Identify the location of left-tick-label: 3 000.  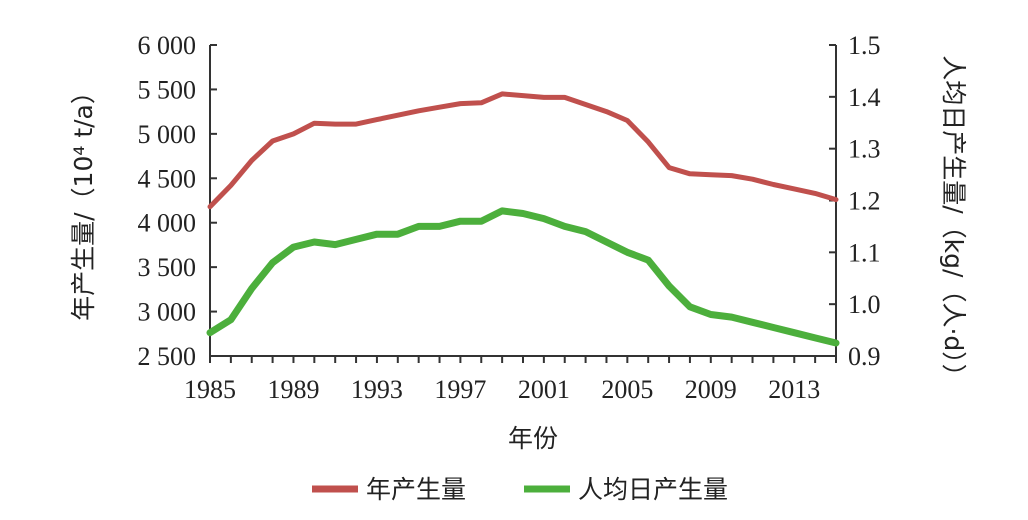
(167, 312).